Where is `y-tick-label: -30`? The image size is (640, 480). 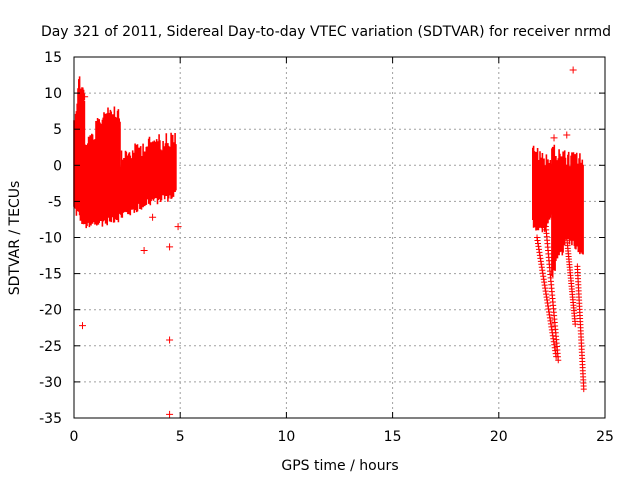 y-tick-label: -30 is located at coordinates (50, 383).